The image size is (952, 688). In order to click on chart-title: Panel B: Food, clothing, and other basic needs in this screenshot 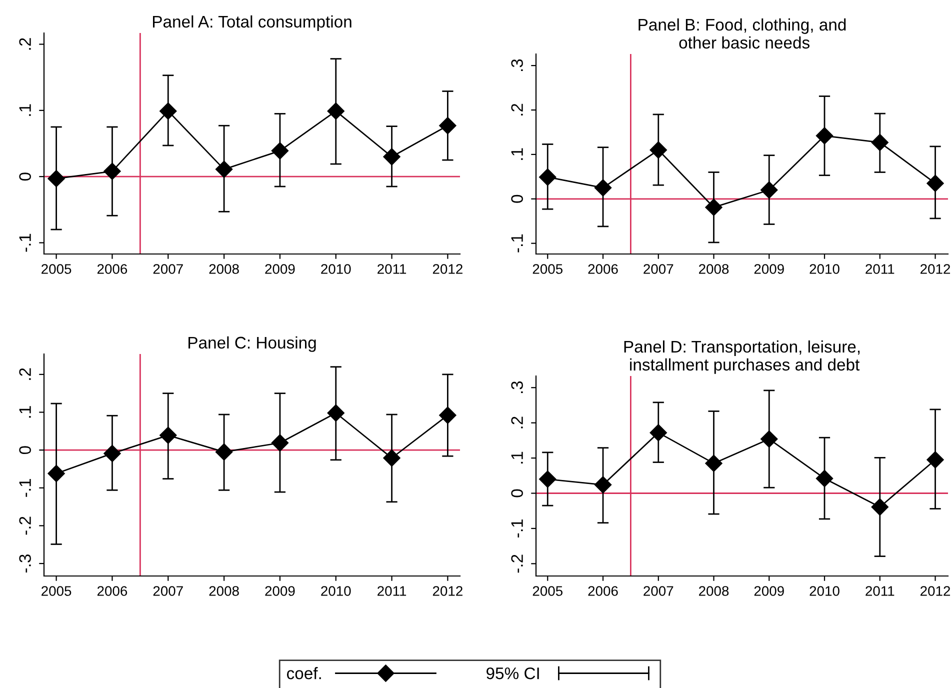, I will do `click(742, 33)`.